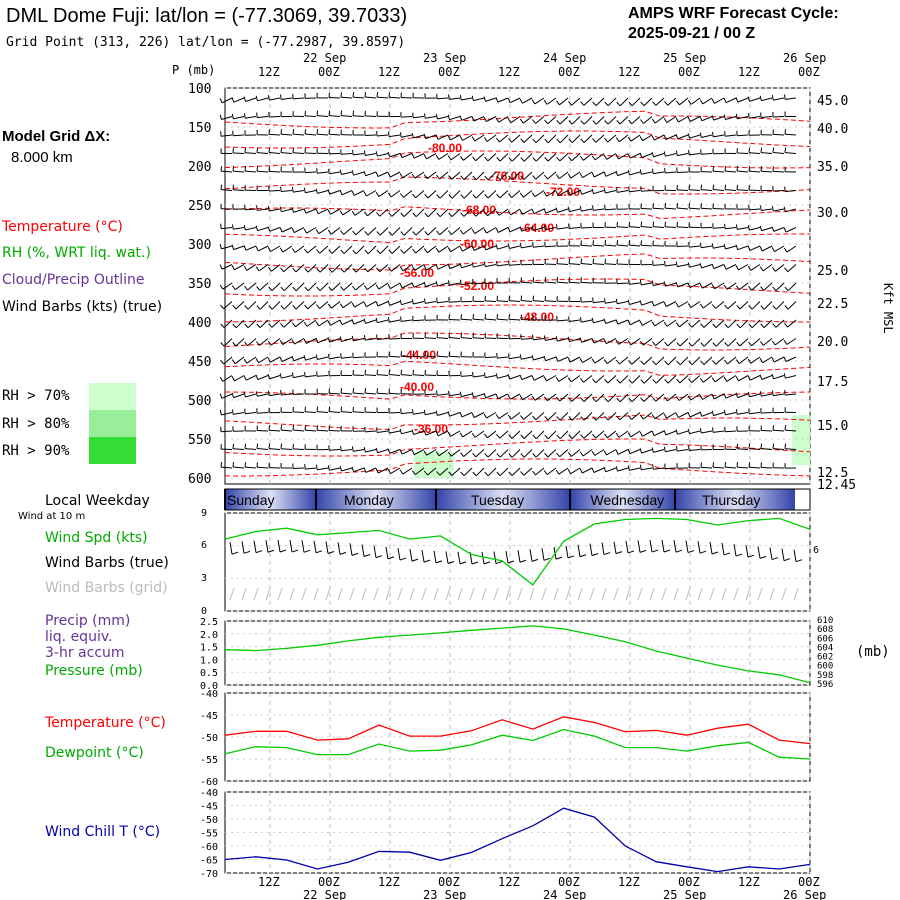  I want to click on isotherm-label: -80.00, so click(445, 148).